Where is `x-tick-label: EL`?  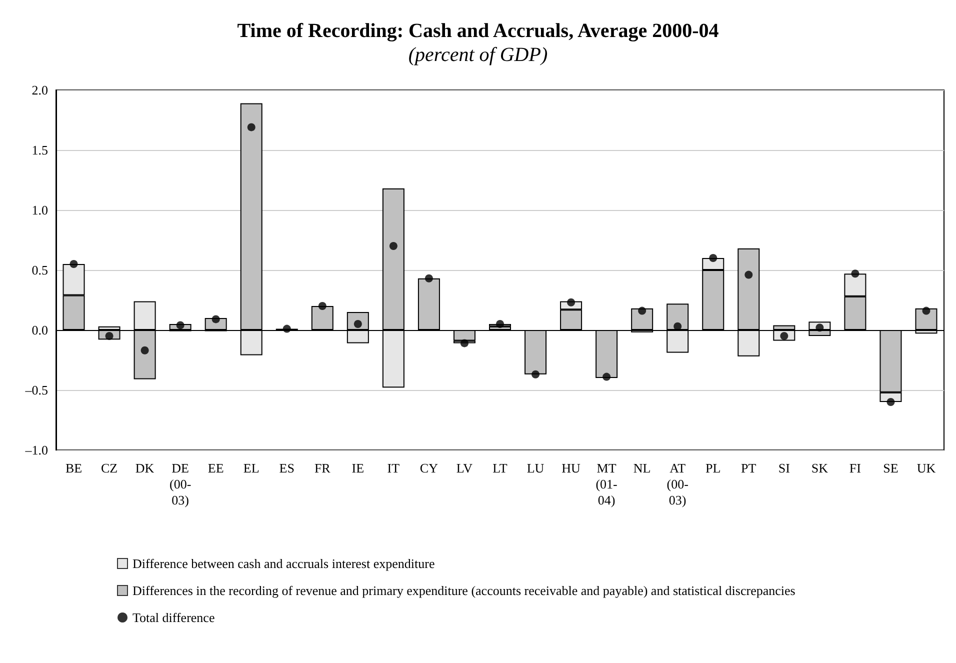 x-tick-label: EL is located at coordinates (251, 468).